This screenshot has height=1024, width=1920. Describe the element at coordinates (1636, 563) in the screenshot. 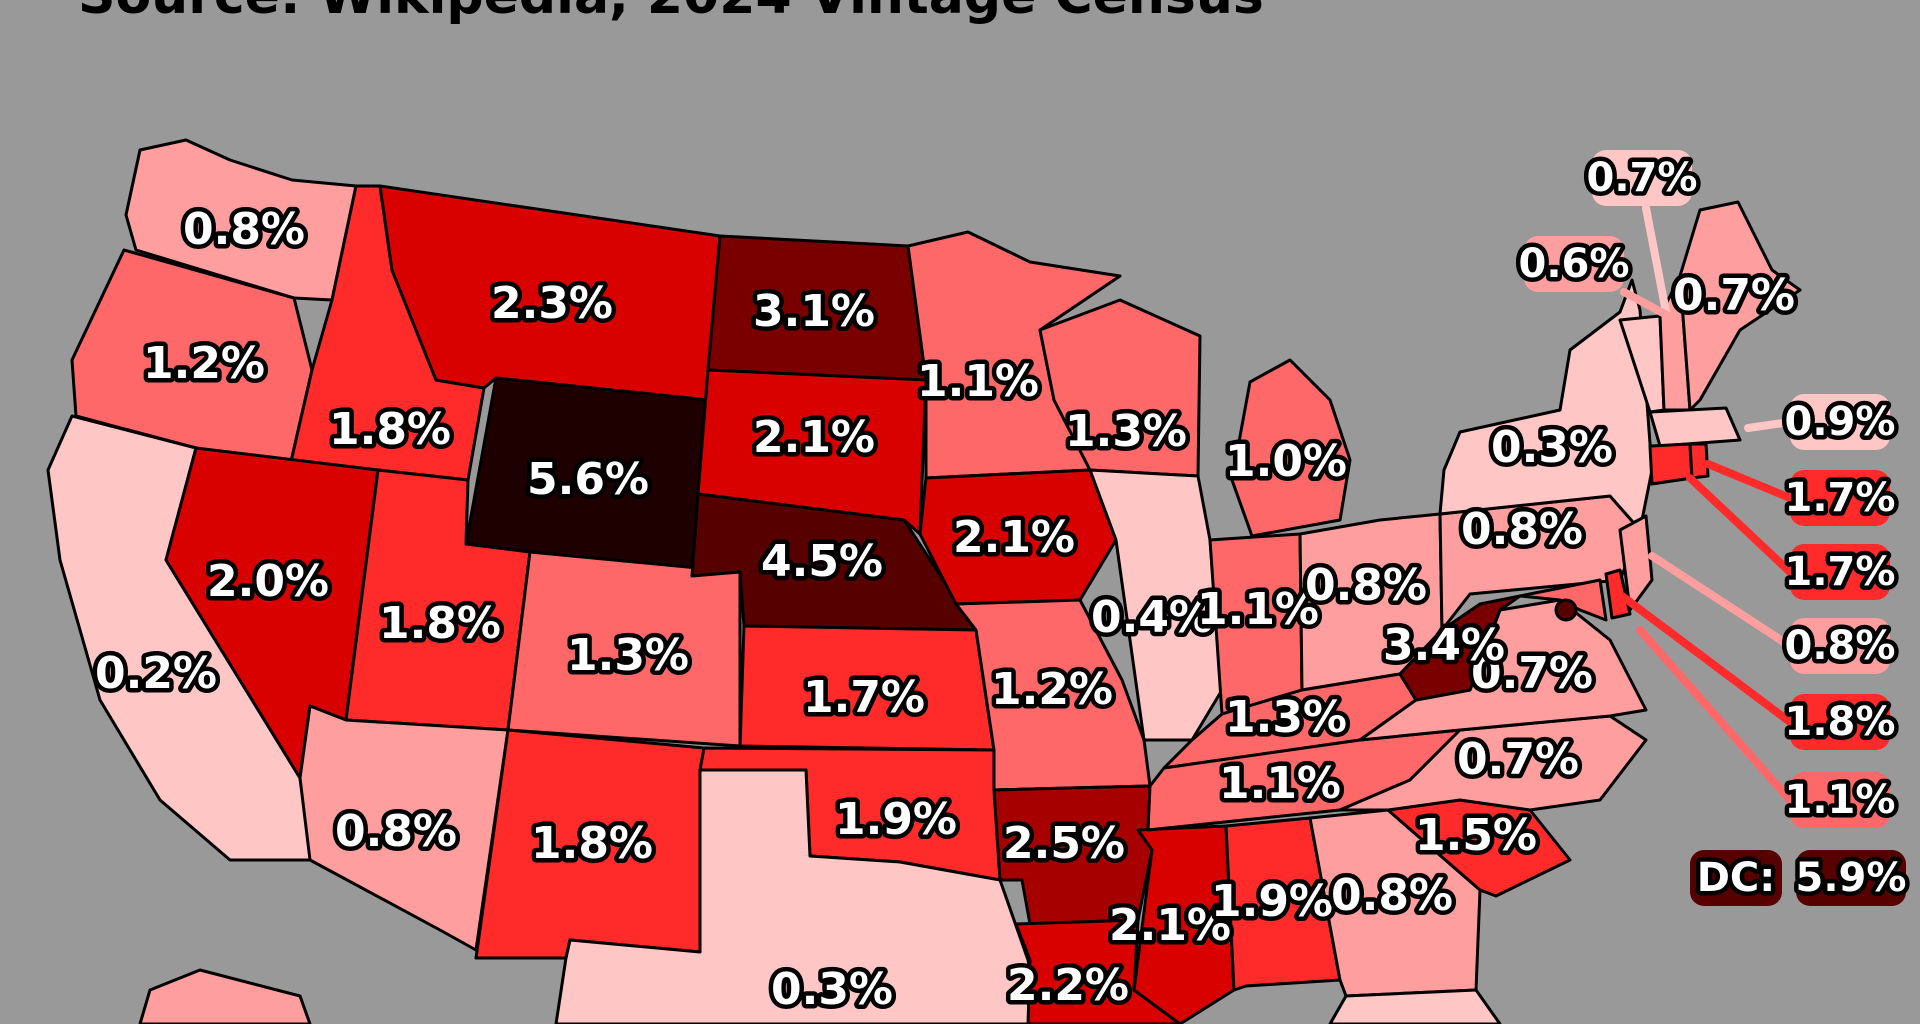

I see `state-NJ` at that location.